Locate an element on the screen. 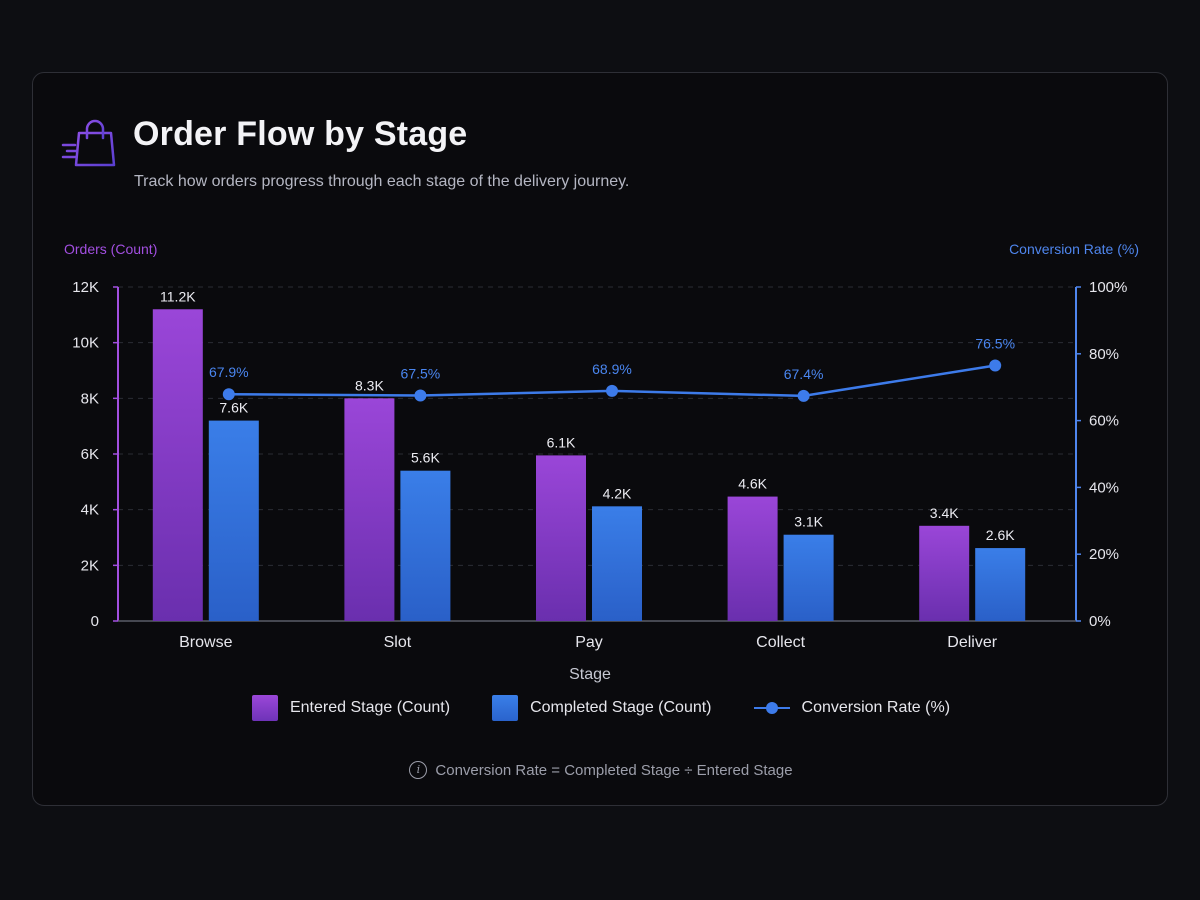  data-label-entered: 4.6K is located at coordinates (752, 484).